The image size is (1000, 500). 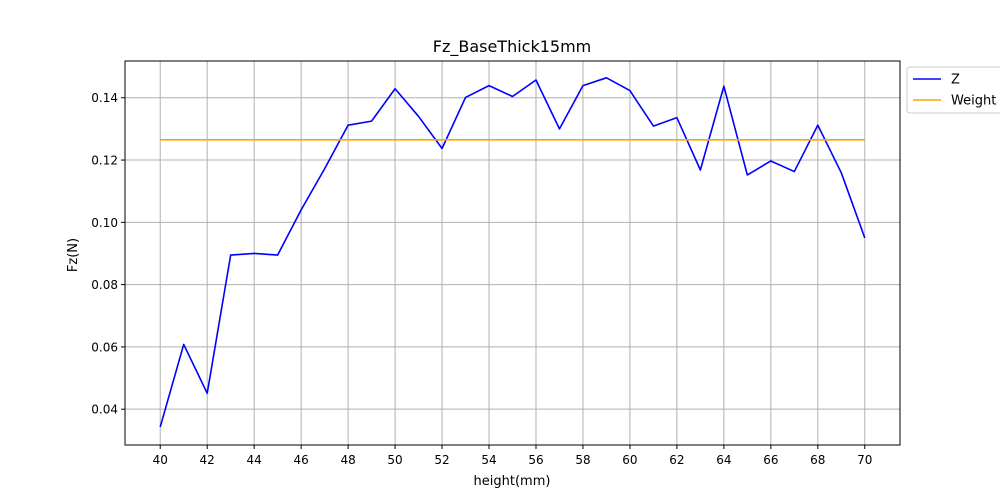 What do you see at coordinates (535, 460) in the screenshot?
I see `x-tick-label: 56` at bounding box center [535, 460].